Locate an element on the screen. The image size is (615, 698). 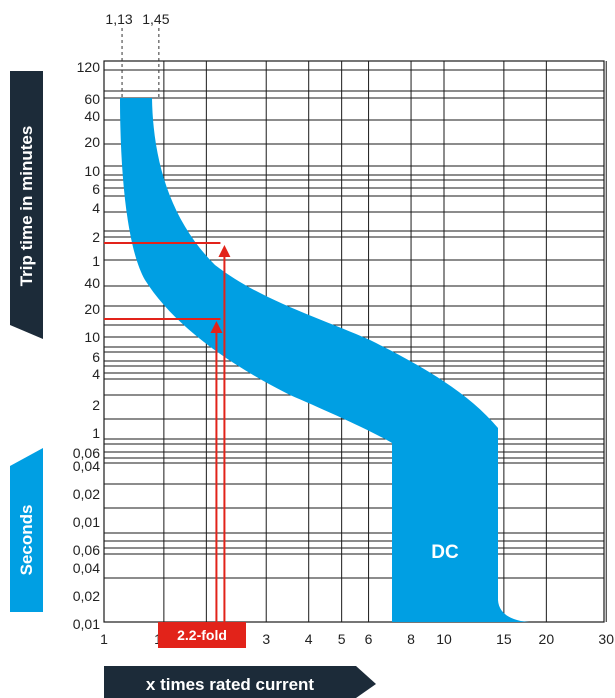
minutes-label-bg is located at coordinates (26, 205).